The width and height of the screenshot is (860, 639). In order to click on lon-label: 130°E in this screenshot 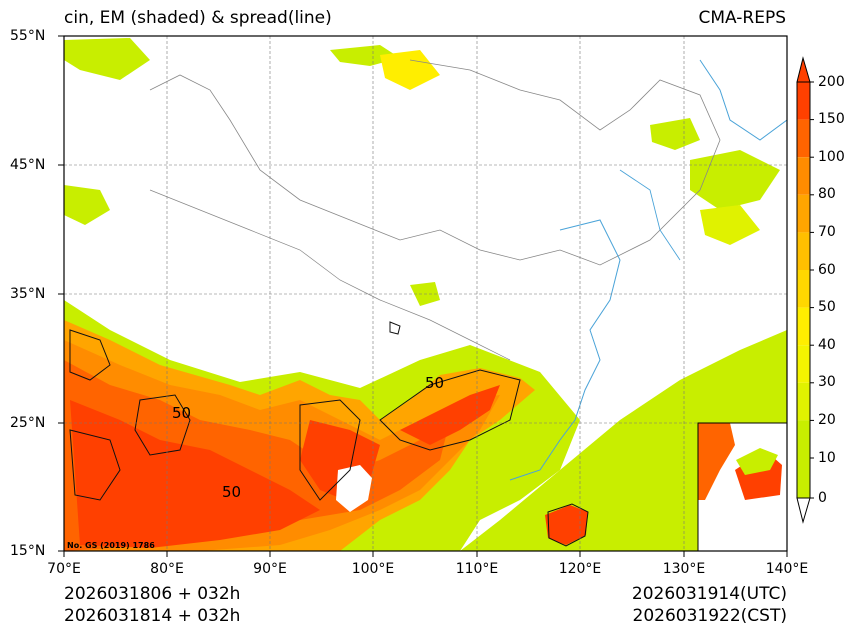, I will do `click(684, 569)`.